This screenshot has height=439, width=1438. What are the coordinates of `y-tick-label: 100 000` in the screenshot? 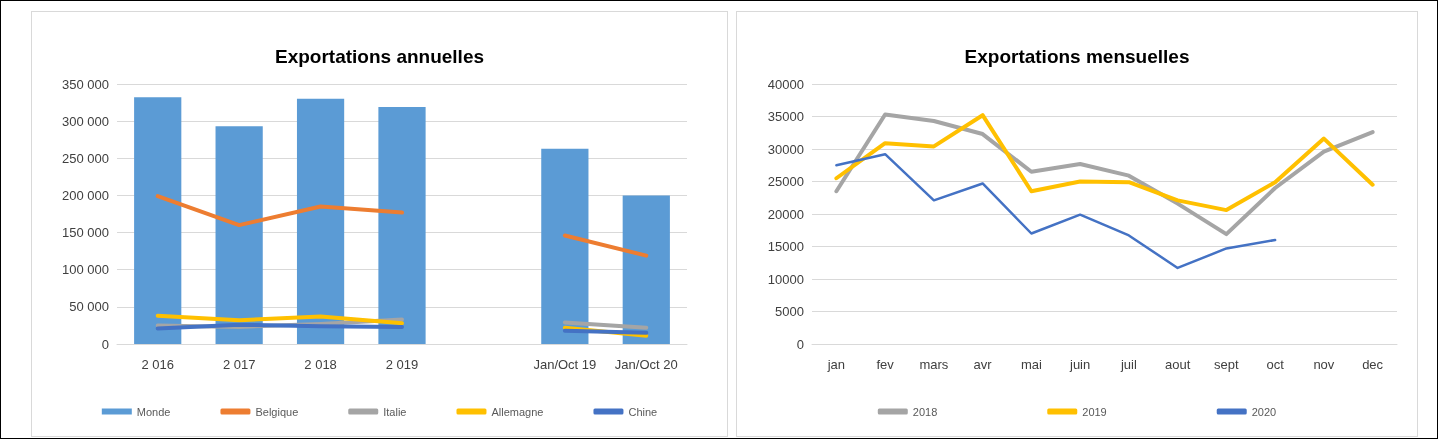 It's located at (85, 270).